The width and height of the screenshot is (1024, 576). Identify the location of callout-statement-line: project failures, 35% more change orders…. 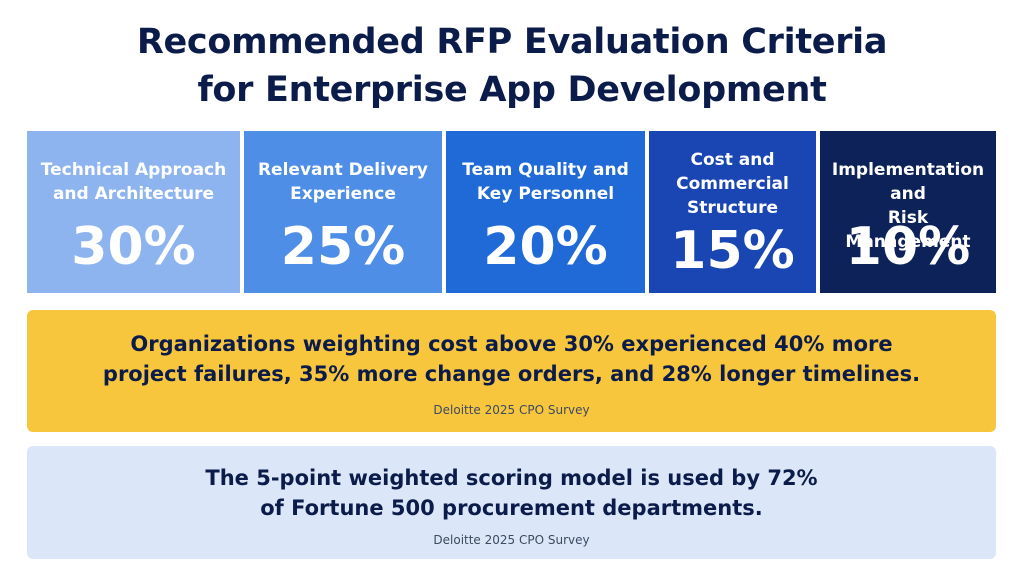
(511, 374).